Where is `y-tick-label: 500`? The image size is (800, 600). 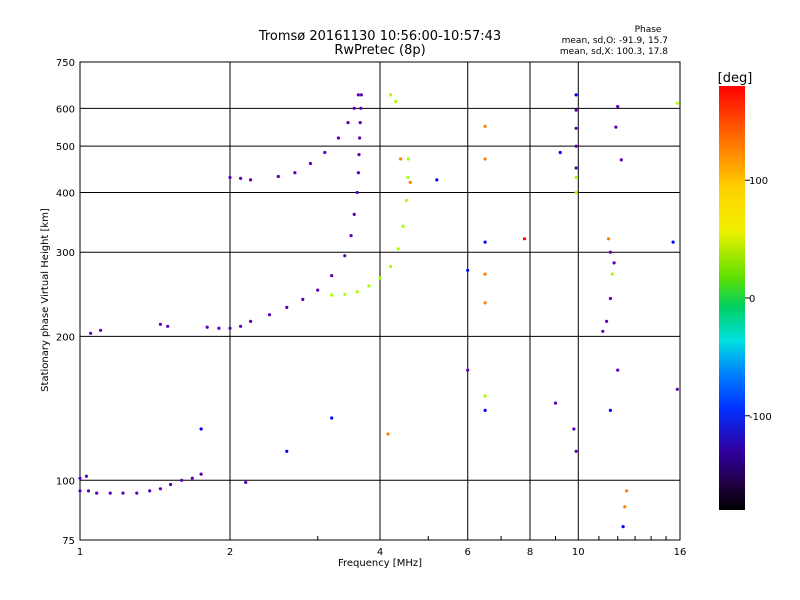 y-tick-label: 500 is located at coordinates (65, 147).